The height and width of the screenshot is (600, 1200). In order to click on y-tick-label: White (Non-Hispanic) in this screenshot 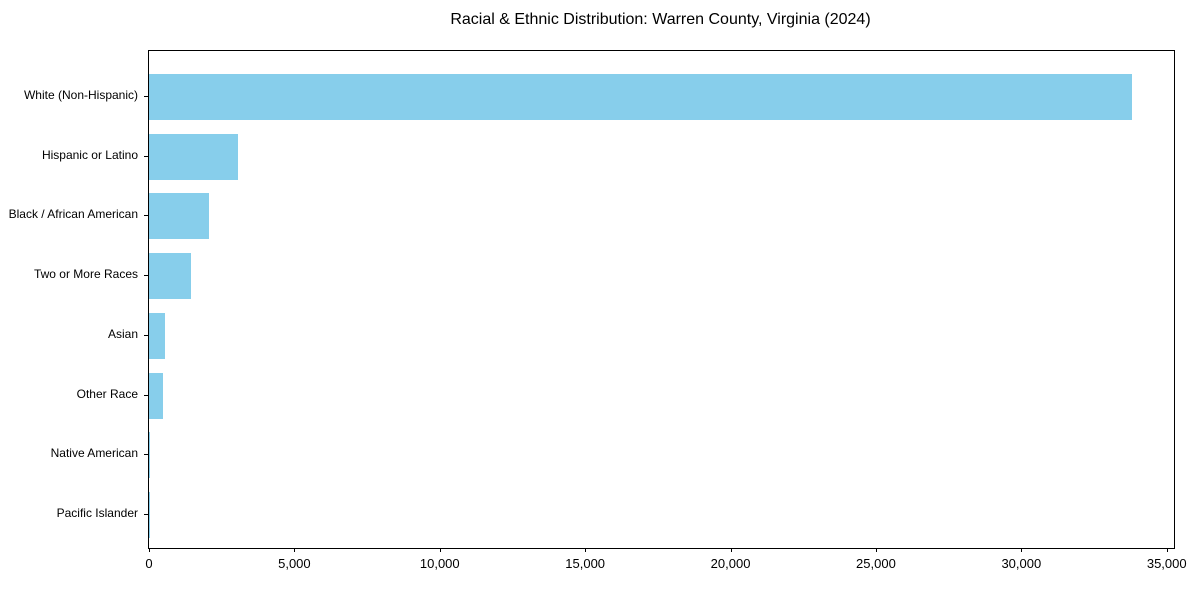, I will do `click(80, 95)`.